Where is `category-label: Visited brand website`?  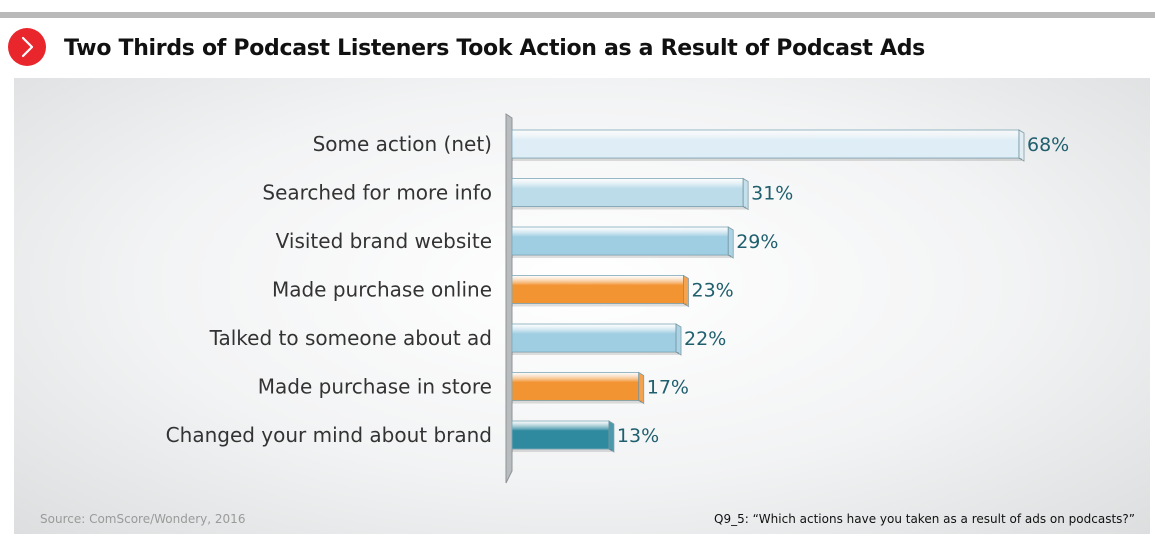 category-label: Visited brand website is located at coordinates (384, 241).